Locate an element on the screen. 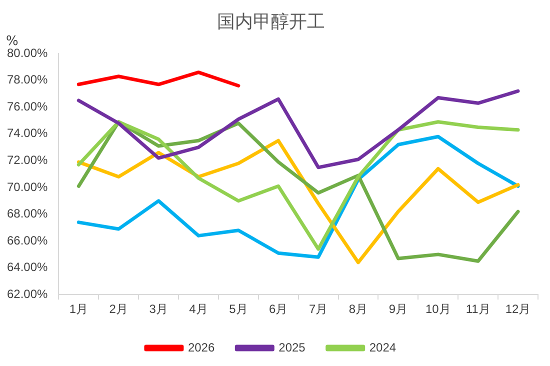  y-tick-label: 78.00% is located at coordinates (27, 79).